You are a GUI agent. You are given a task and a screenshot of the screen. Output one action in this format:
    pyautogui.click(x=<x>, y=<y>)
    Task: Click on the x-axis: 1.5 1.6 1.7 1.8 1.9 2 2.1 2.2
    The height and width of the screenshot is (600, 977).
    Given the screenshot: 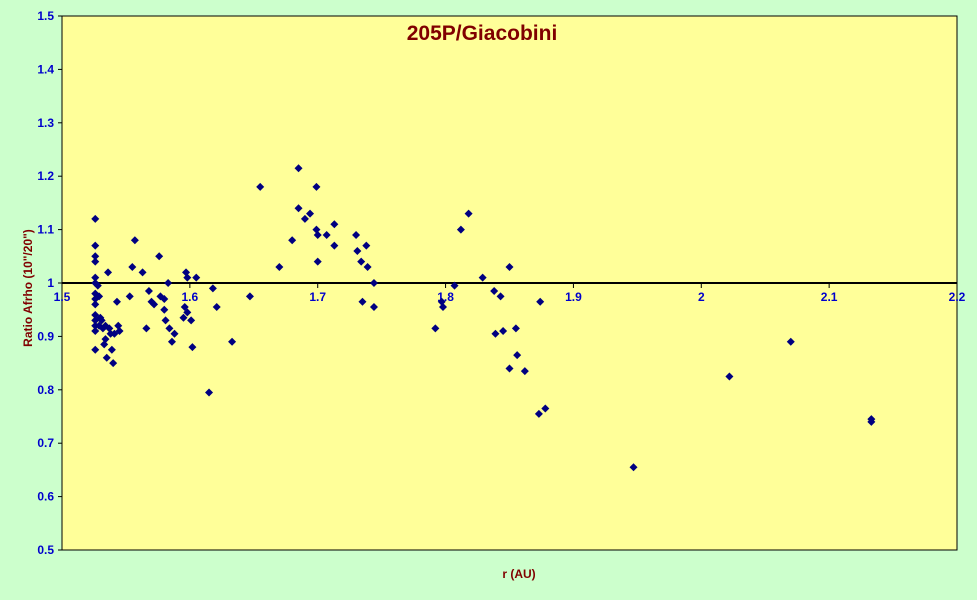 What is the action you would take?
    pyautogui.click(x=510, y=293)
    